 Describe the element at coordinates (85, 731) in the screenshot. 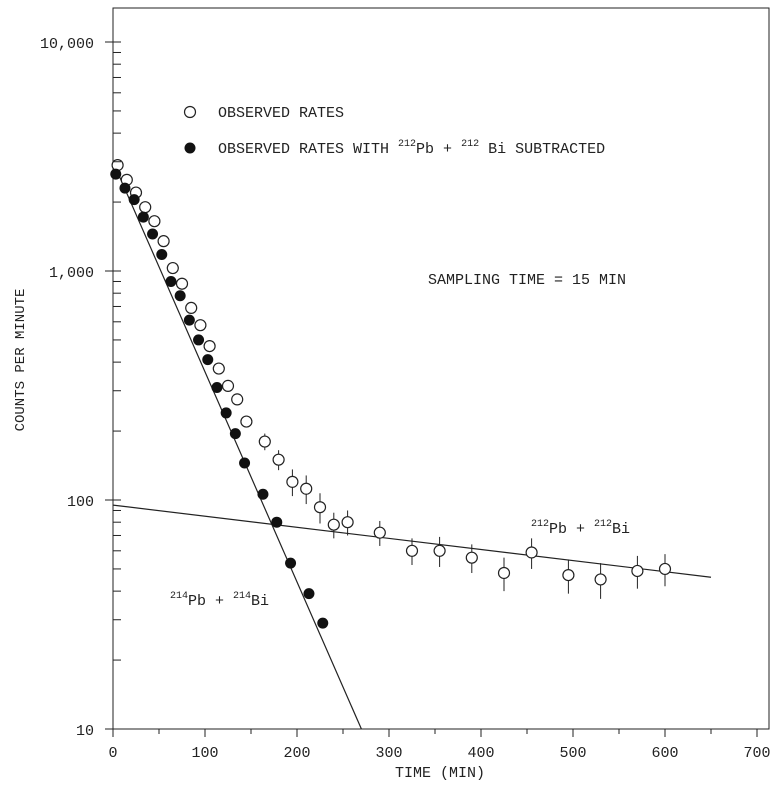

I see `y-tick-label: 10` at that location.